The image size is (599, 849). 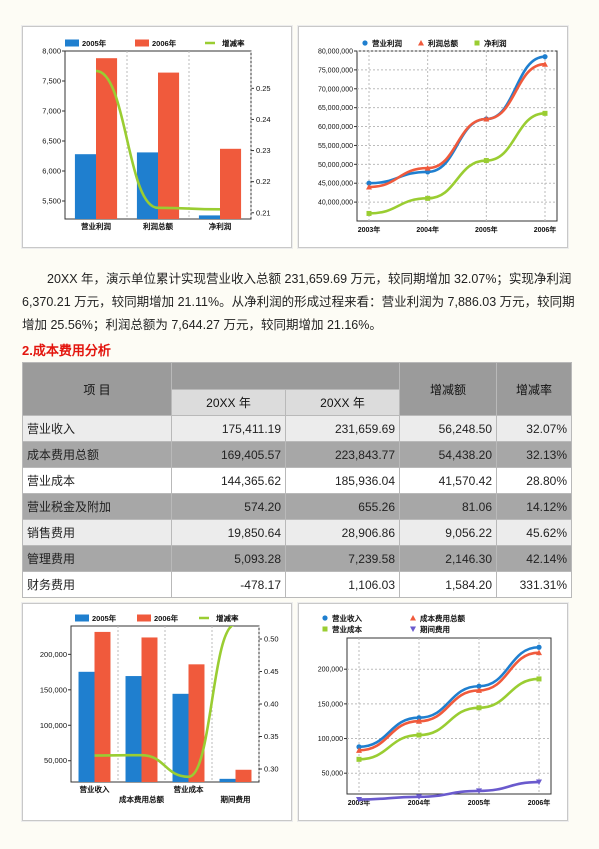 I want to click on rate-line, so click(x=164, y=702).